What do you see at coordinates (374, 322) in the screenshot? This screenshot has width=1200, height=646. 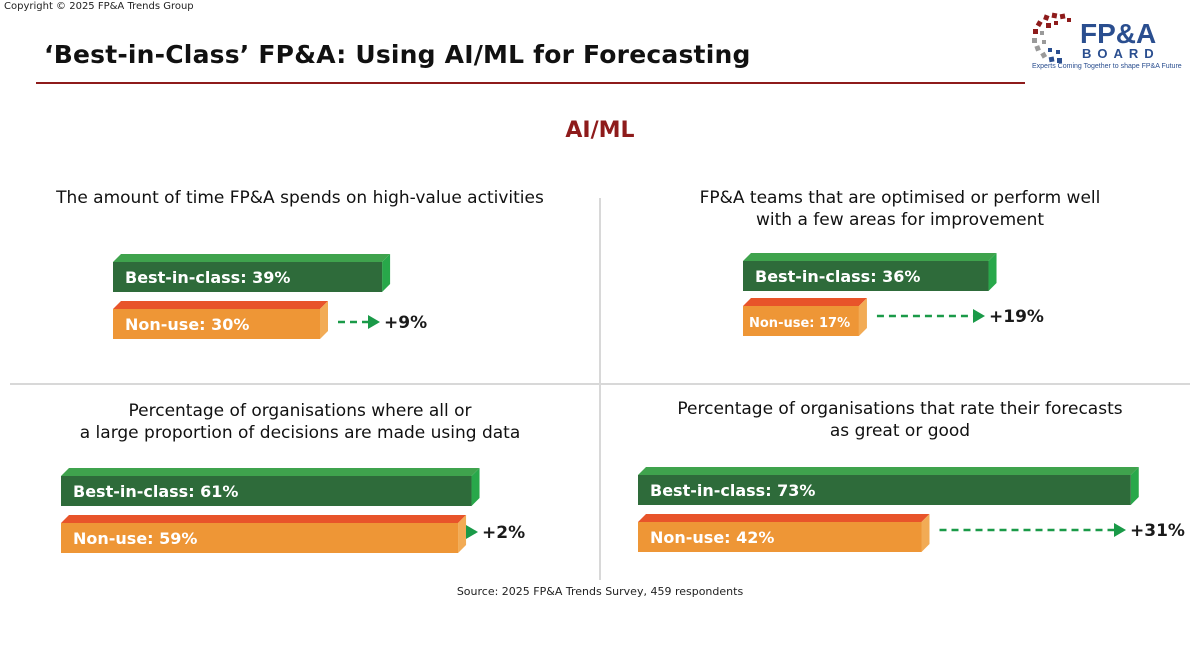 I see `panel-1-arrow-head-icon` at bounding box center [374, 322].